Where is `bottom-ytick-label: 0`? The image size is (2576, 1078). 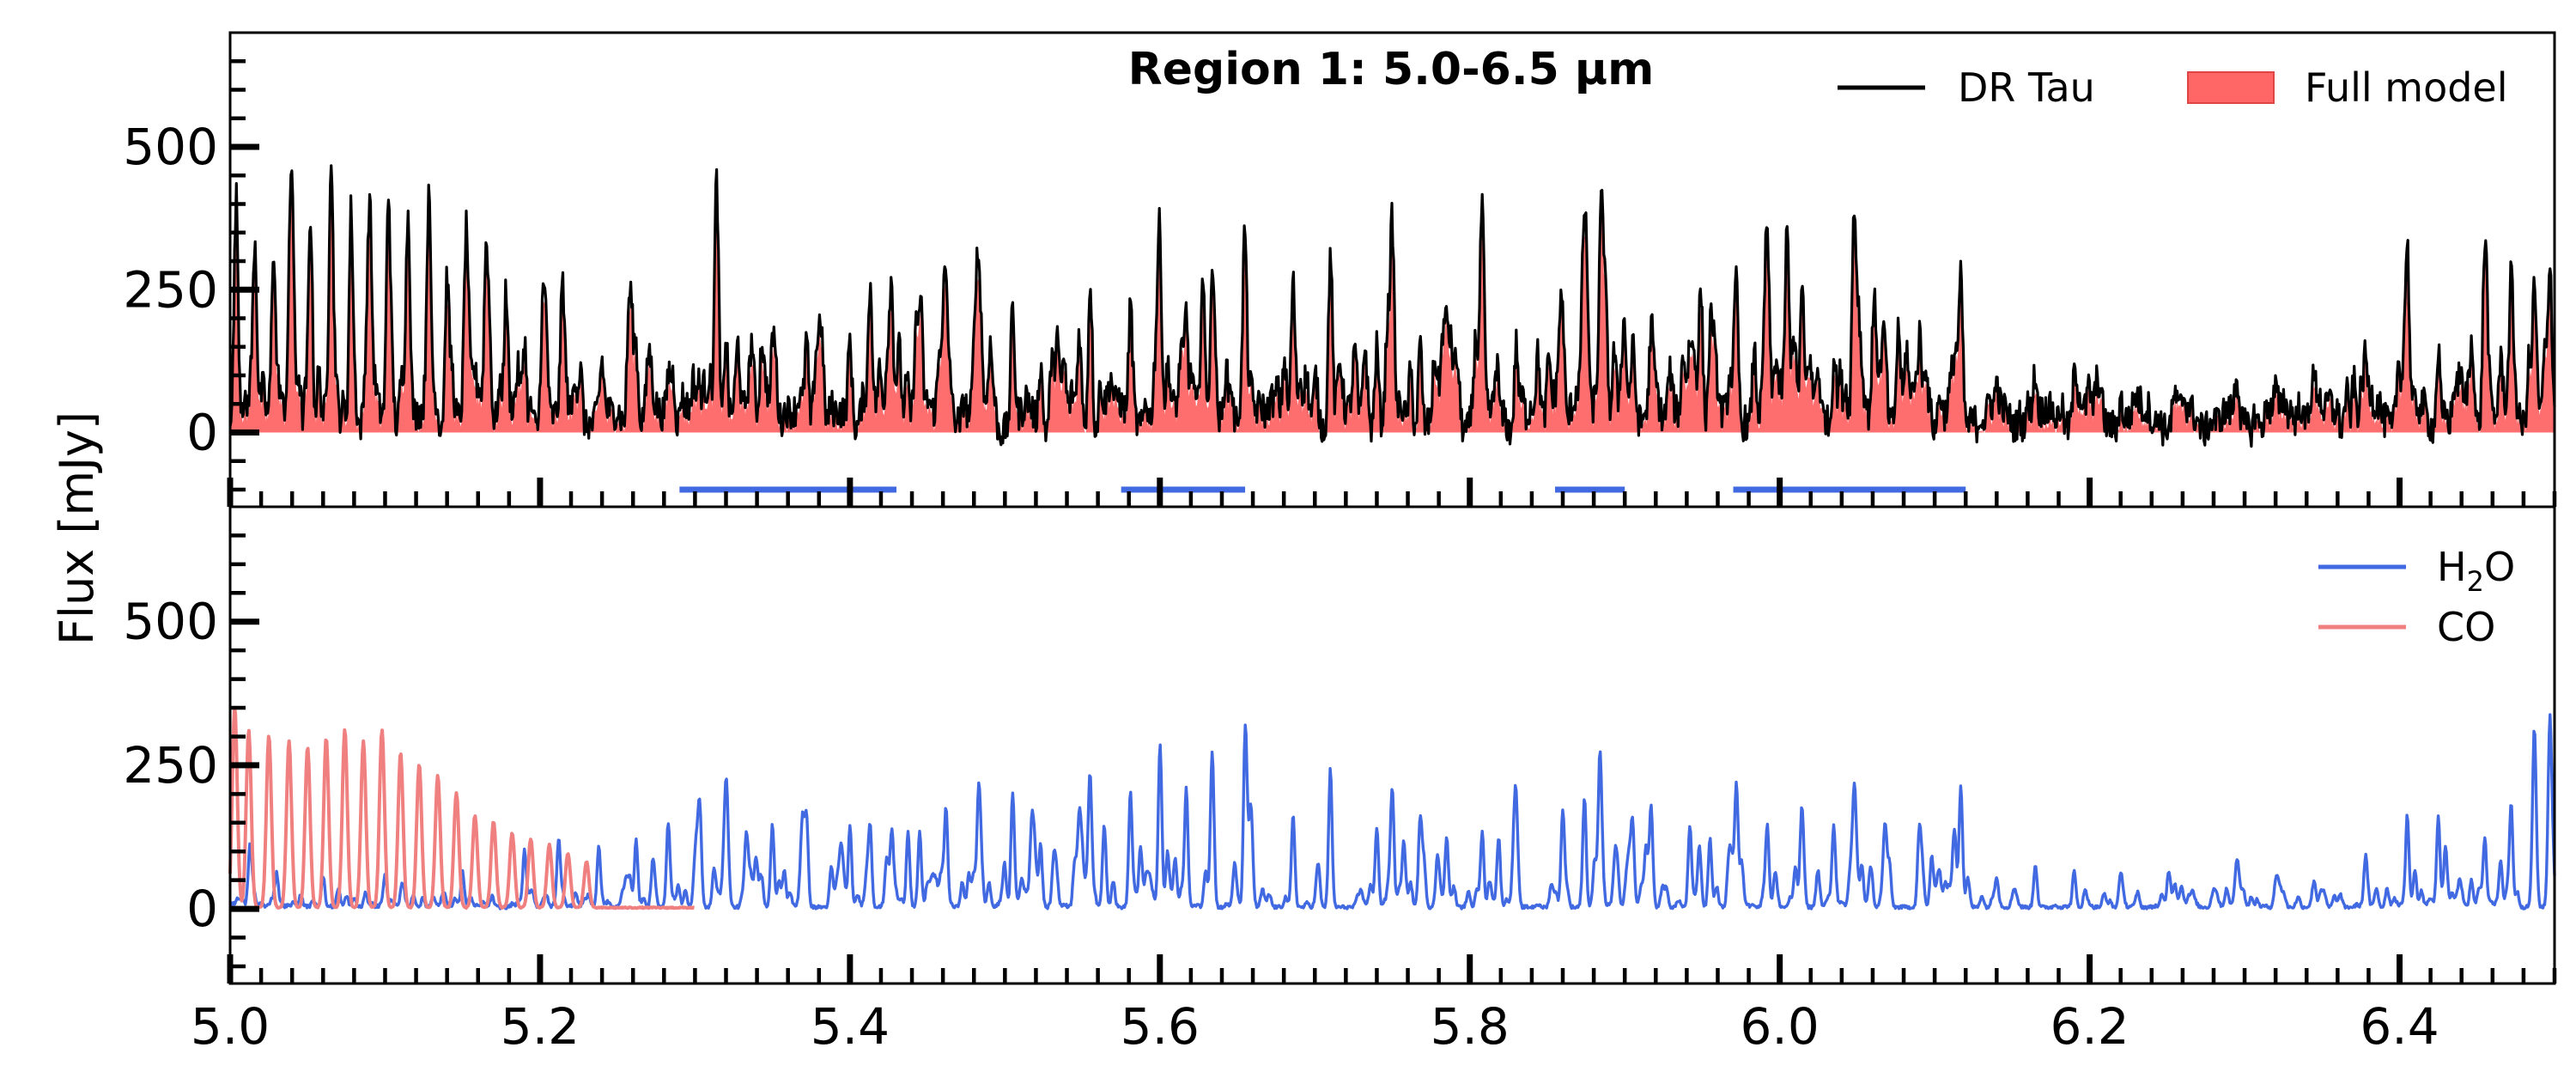
bottom-ytick-label: 0 is located at coordinates (202, 909).